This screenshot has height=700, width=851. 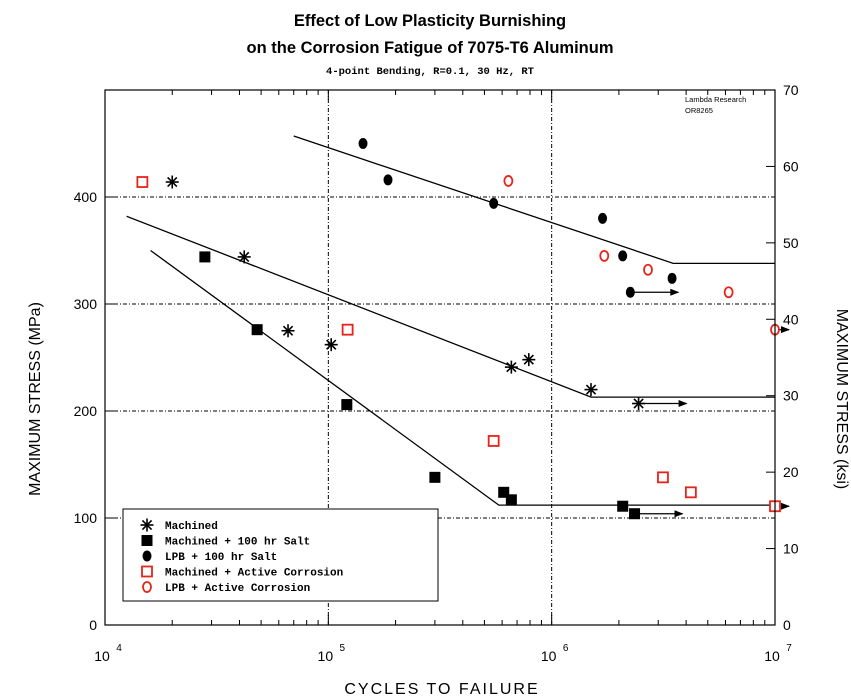 I want to click on legend-label: LPB + Active Corrosion, so click(x=237, y=589).